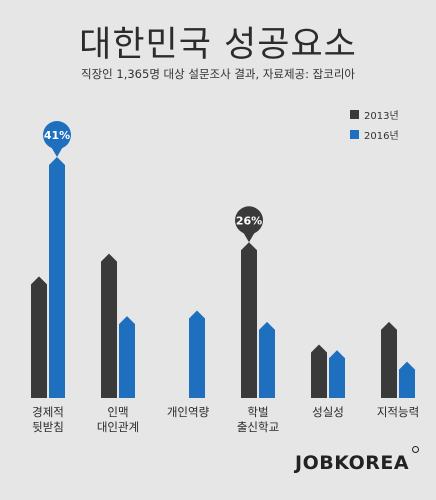  I want to click on logo-circle-icon, so click(415, 449).